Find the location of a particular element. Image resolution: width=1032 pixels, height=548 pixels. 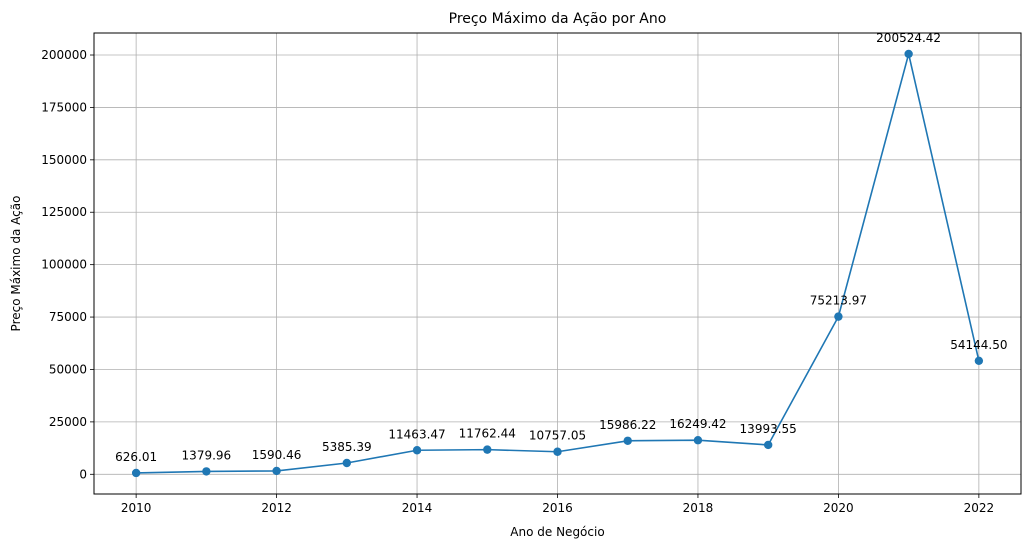

data-label: 75213.97 is located at coordinates (838, 301).